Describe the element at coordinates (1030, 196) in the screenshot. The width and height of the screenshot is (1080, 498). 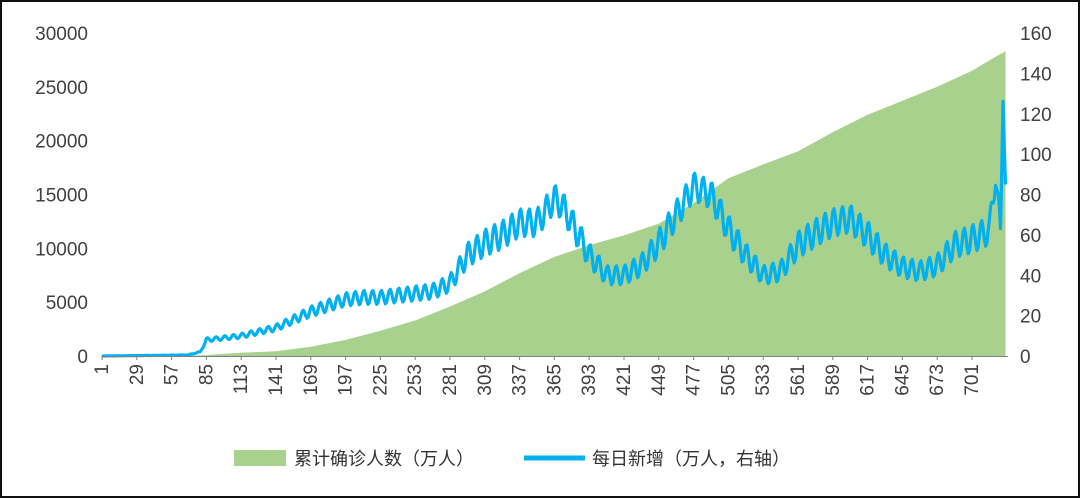
I see `y-right-tick-label: 80` at that location.